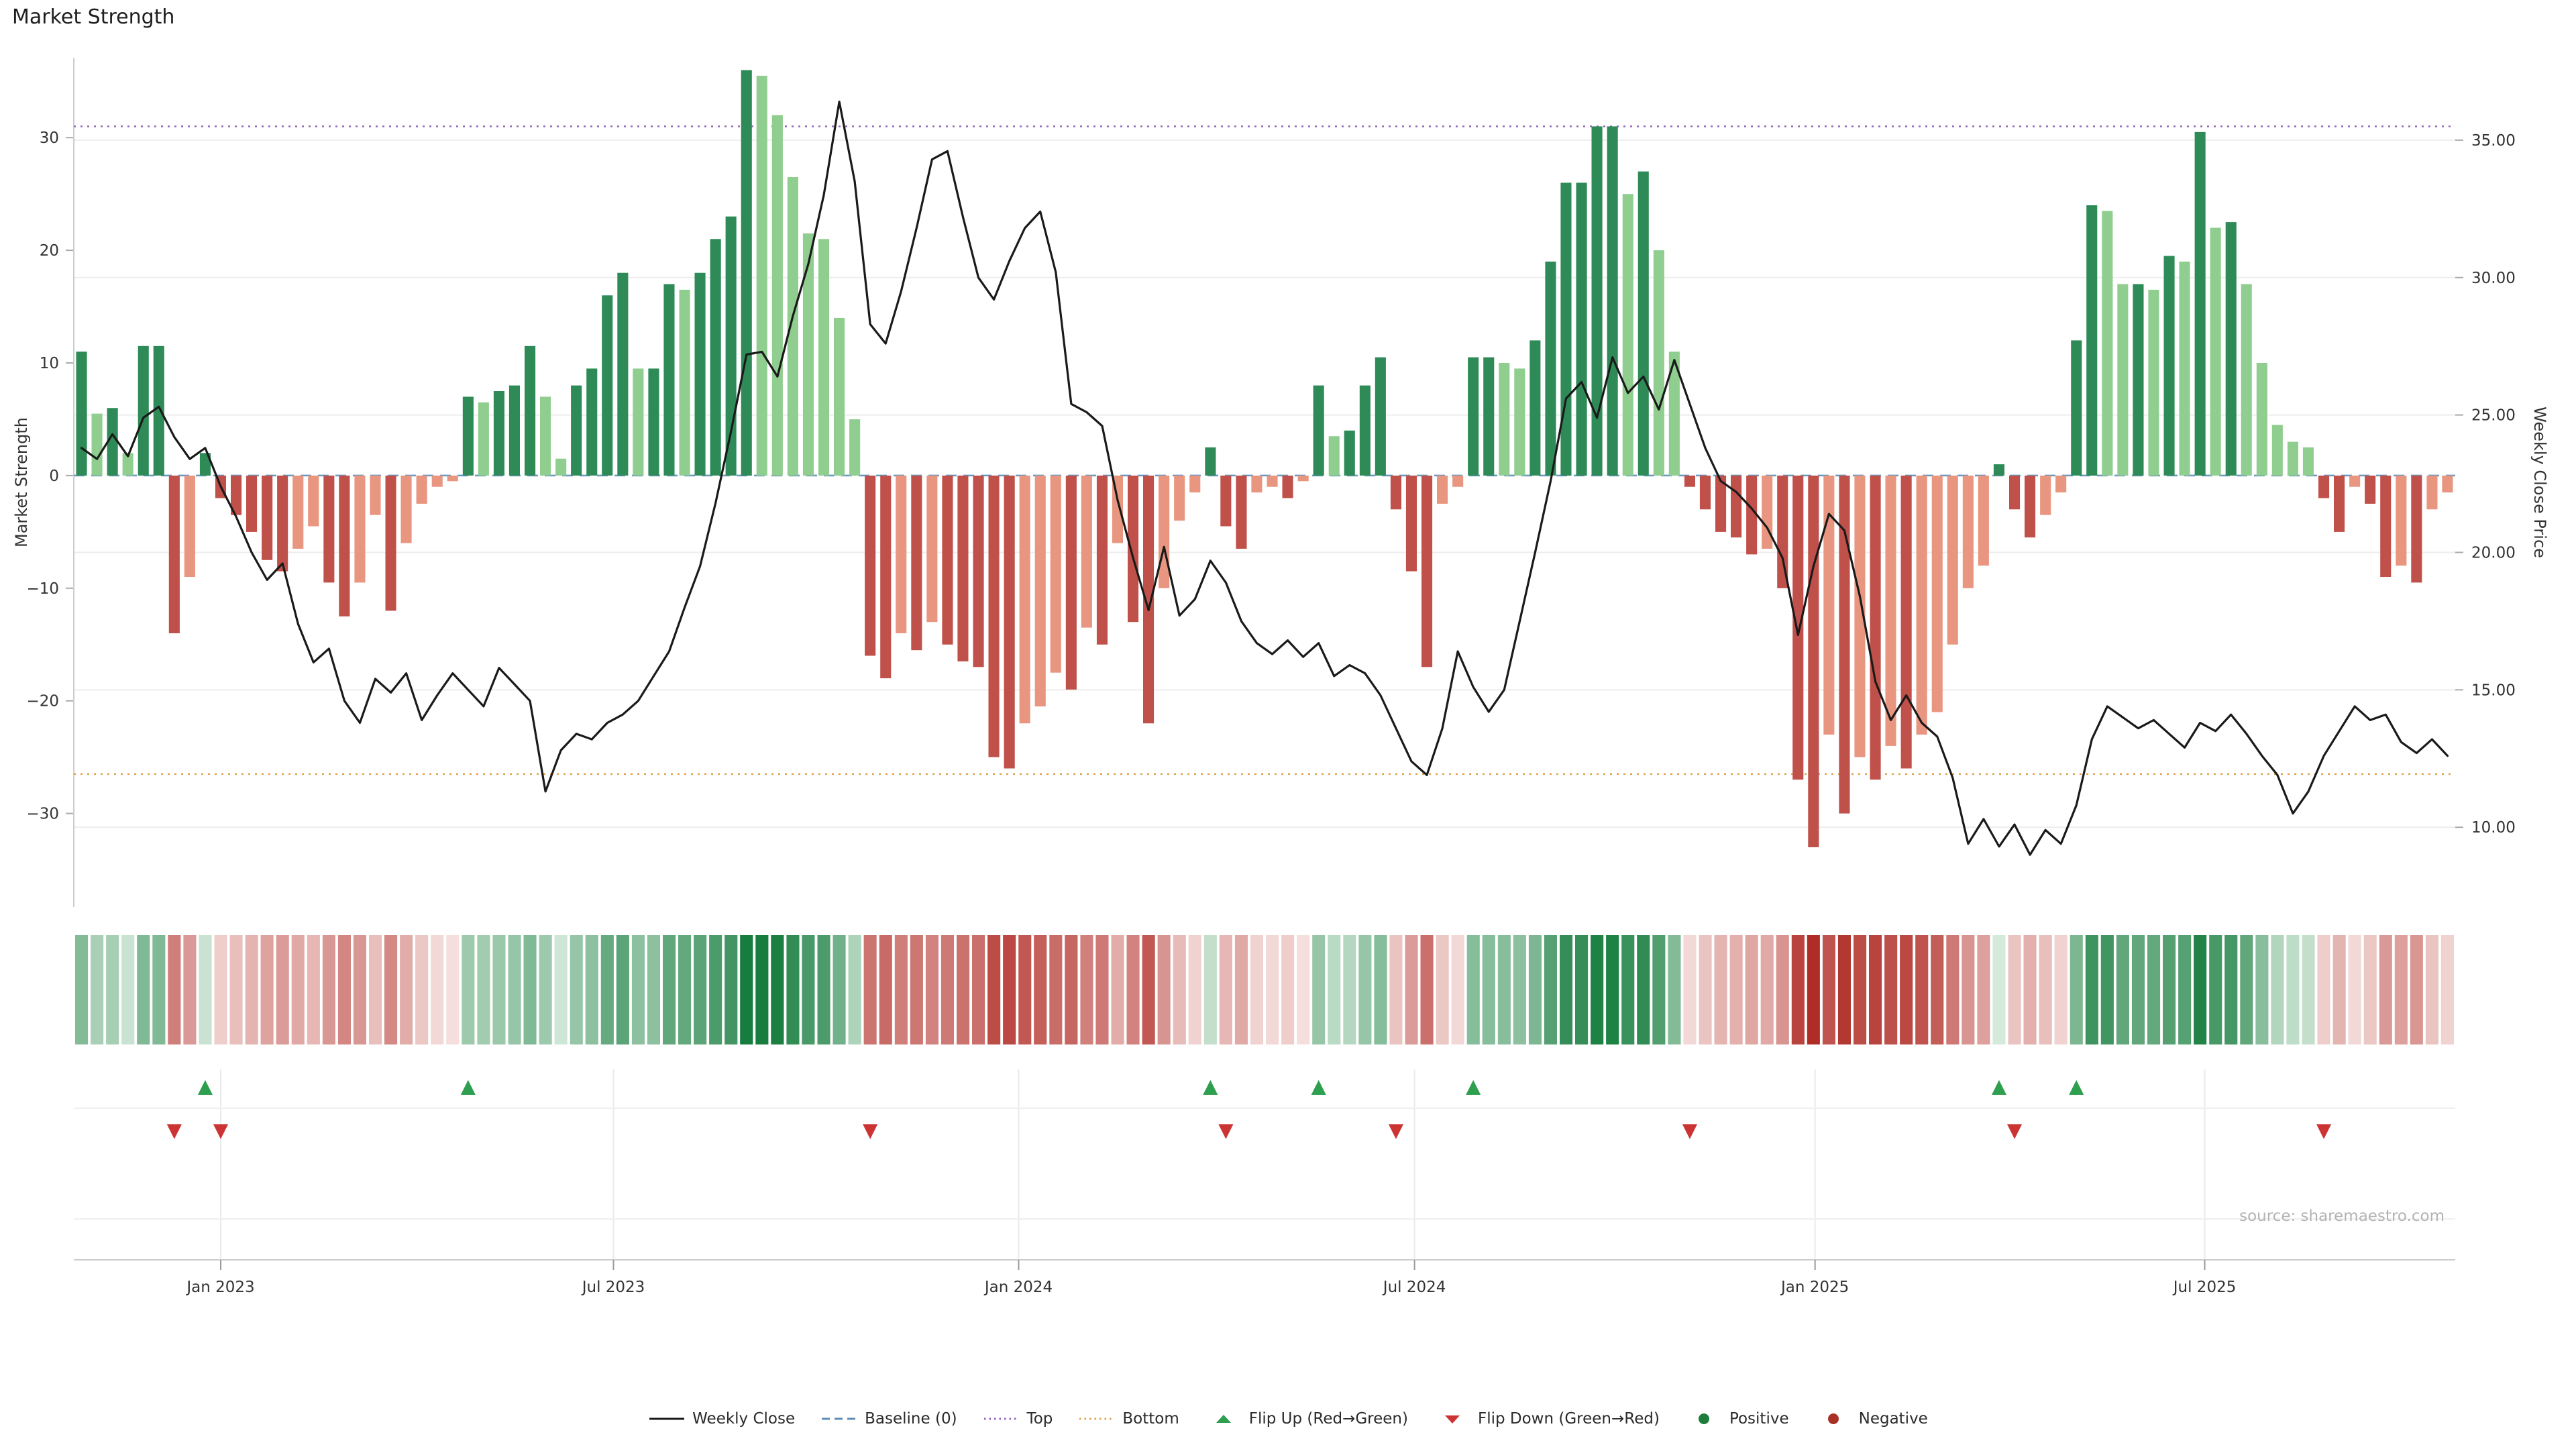  I want to click on left-axis-title: Market Strength, so click(21, 482).